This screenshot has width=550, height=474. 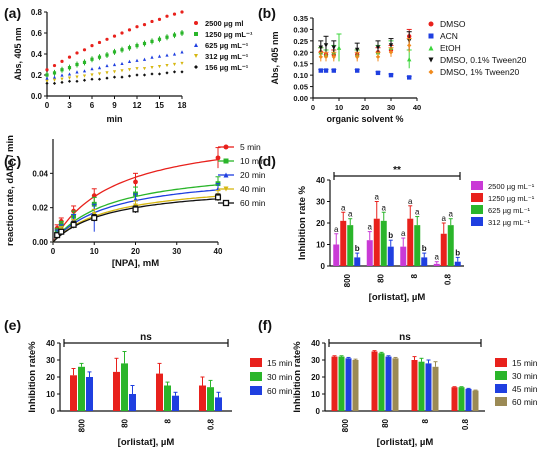 I want to click on x-tick-label: 40, so click(x=218, y=251).